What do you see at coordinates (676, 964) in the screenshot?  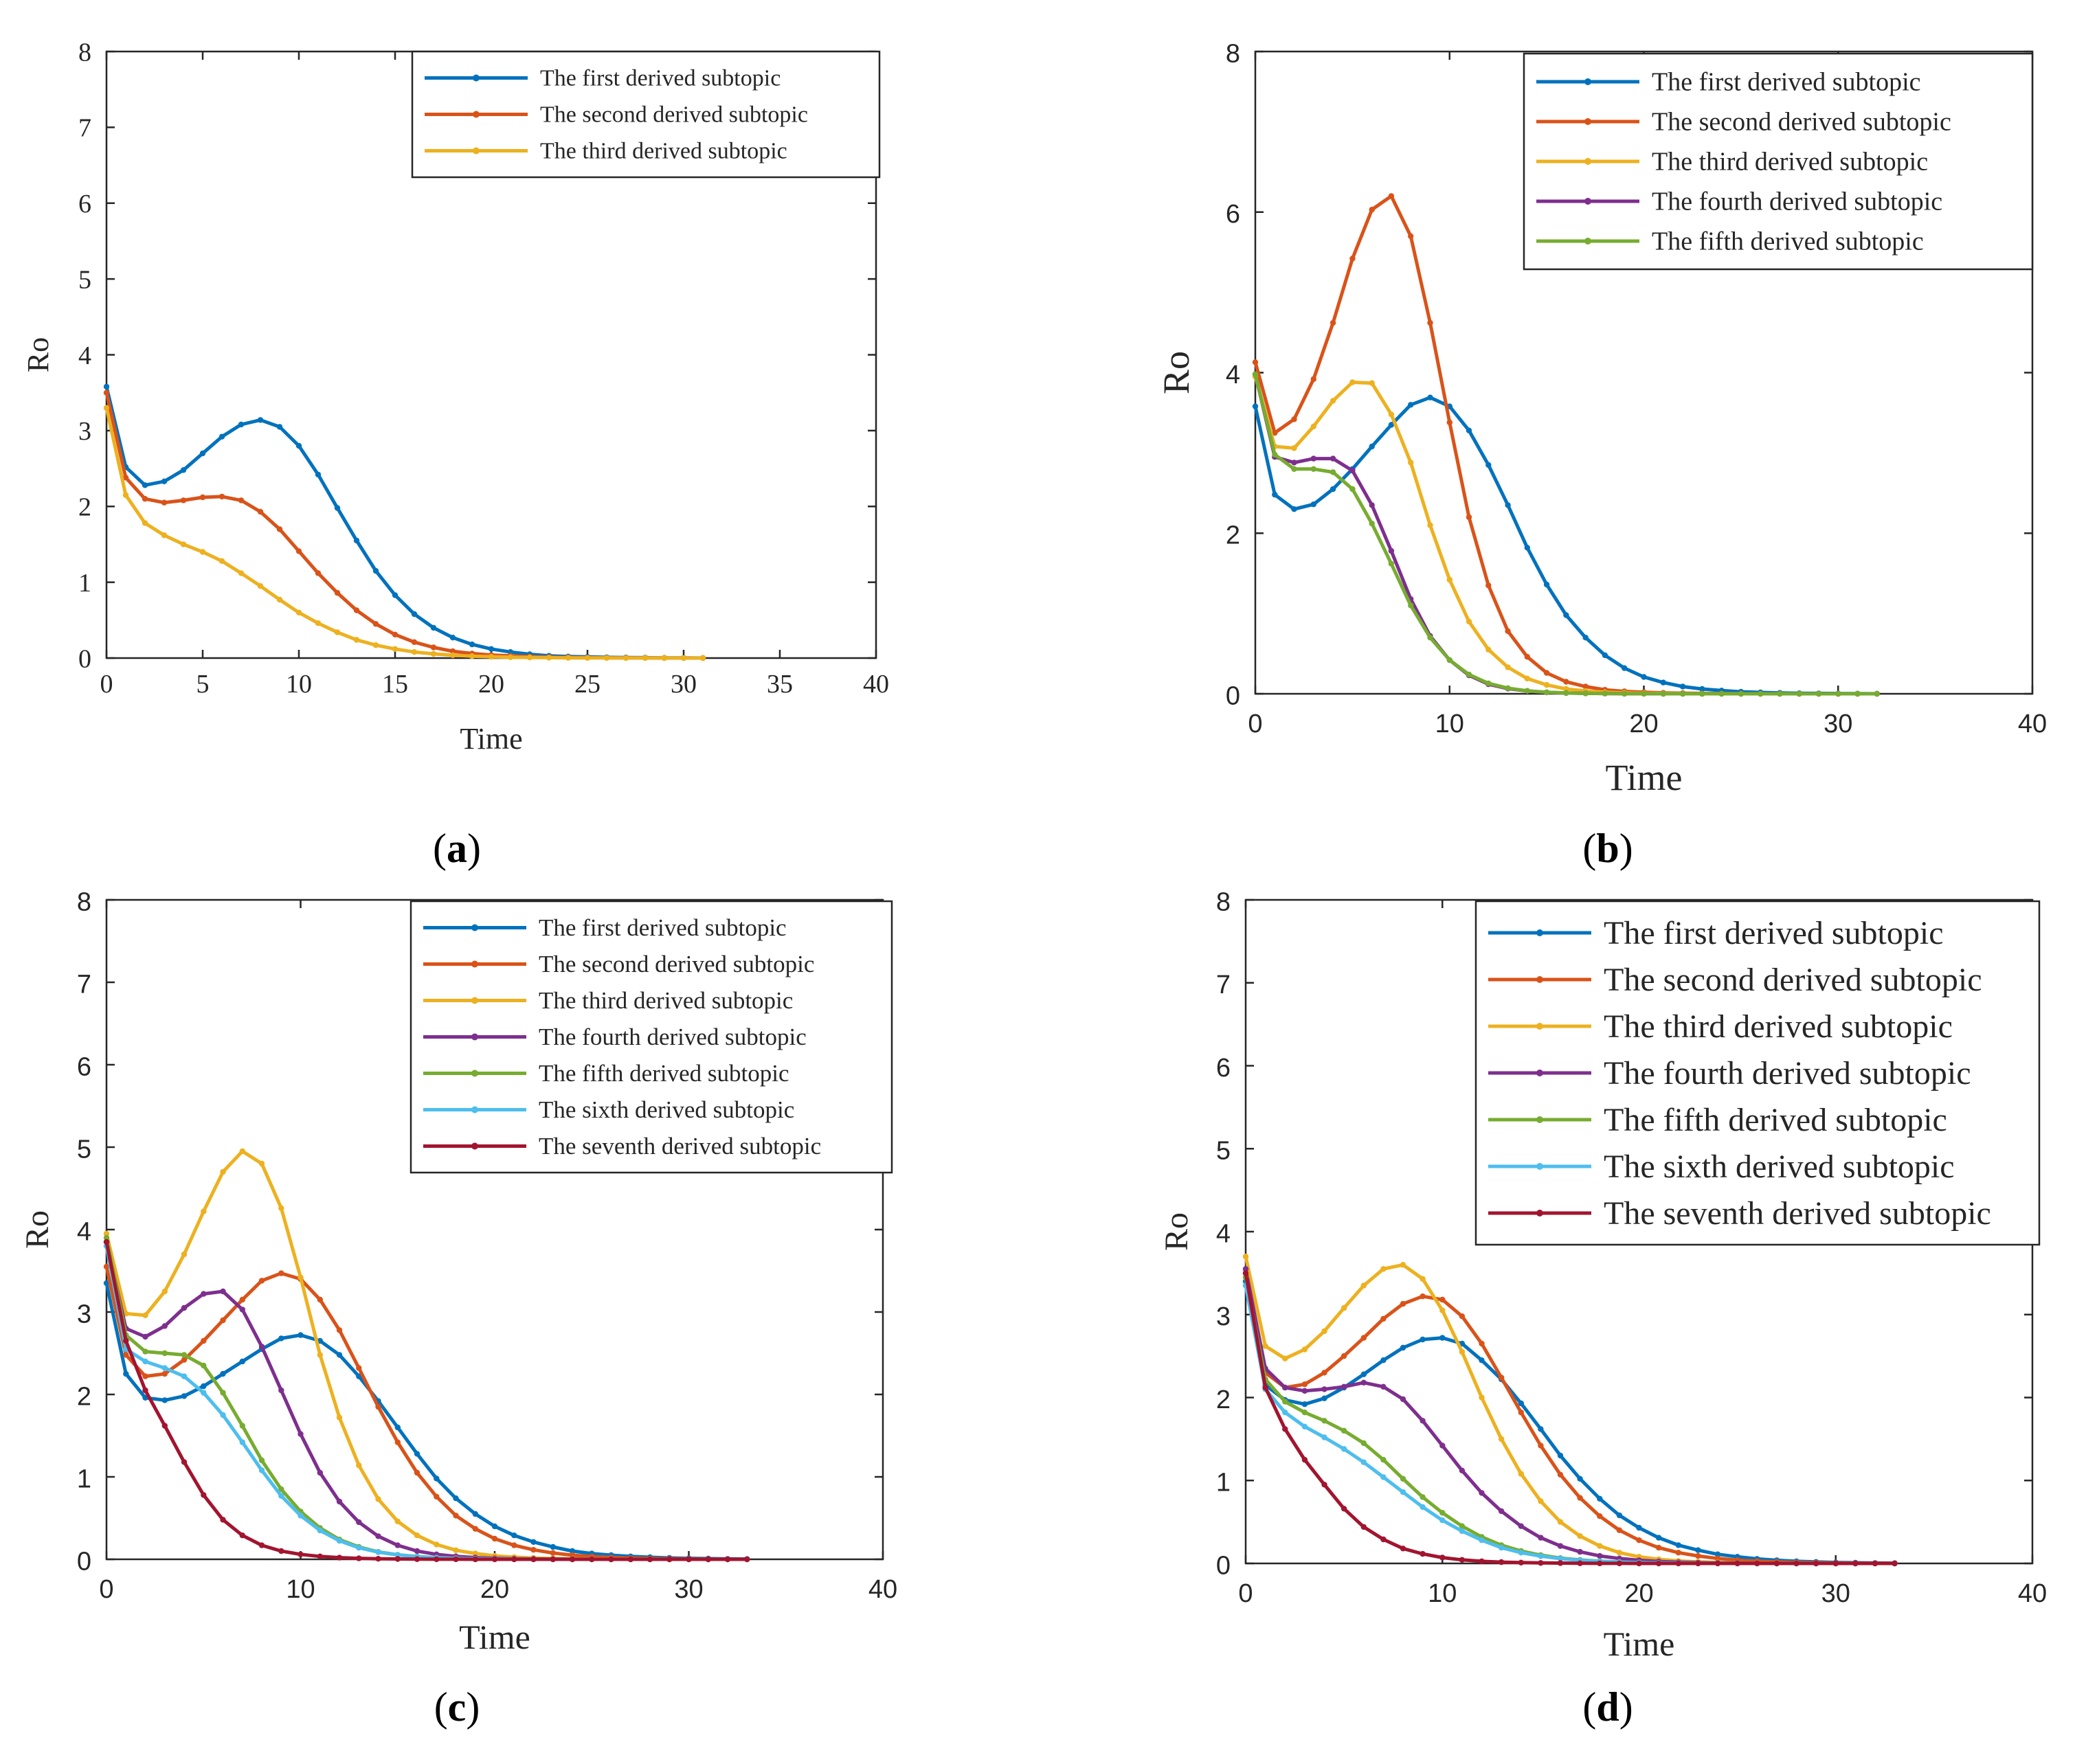 I see `legend-entry: The second derived subtopic` at bounding box center [676, 964].